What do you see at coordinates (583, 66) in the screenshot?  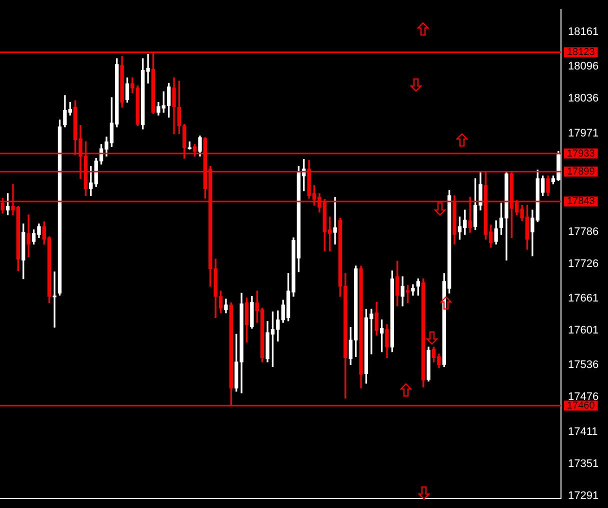 I see `y-tick-label: 18096` at bounding box center [583, 66].